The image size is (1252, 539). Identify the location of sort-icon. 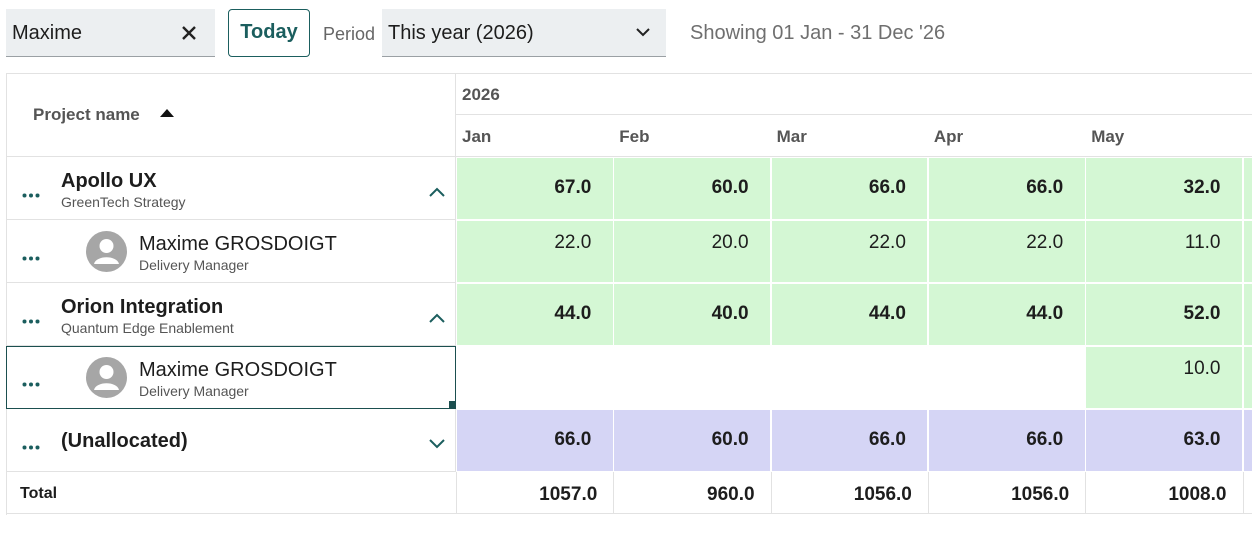
(167, 113).